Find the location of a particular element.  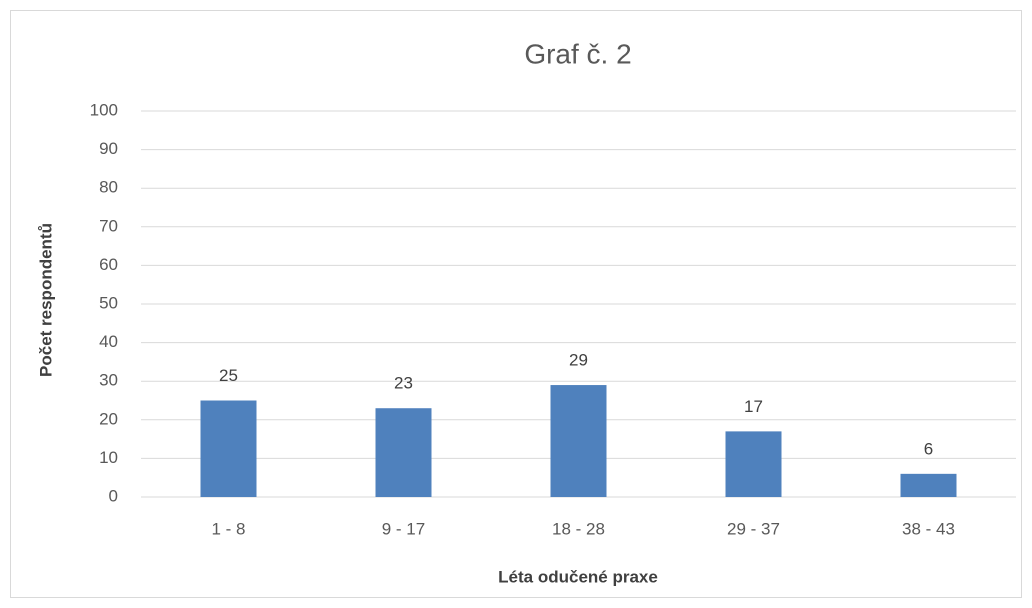

y-tick-label: 90 is located at coordinates (108, 148).